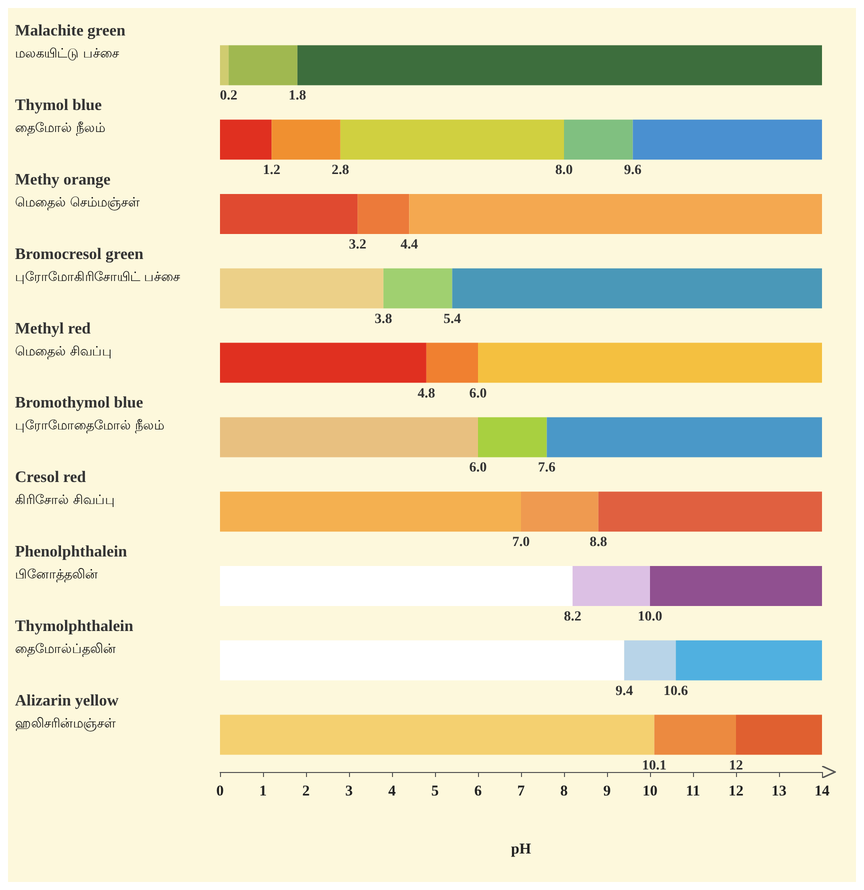  Describe the element at coordinates (650, 792) in the screenshot. I see `x-tick-label: 10` at that location.